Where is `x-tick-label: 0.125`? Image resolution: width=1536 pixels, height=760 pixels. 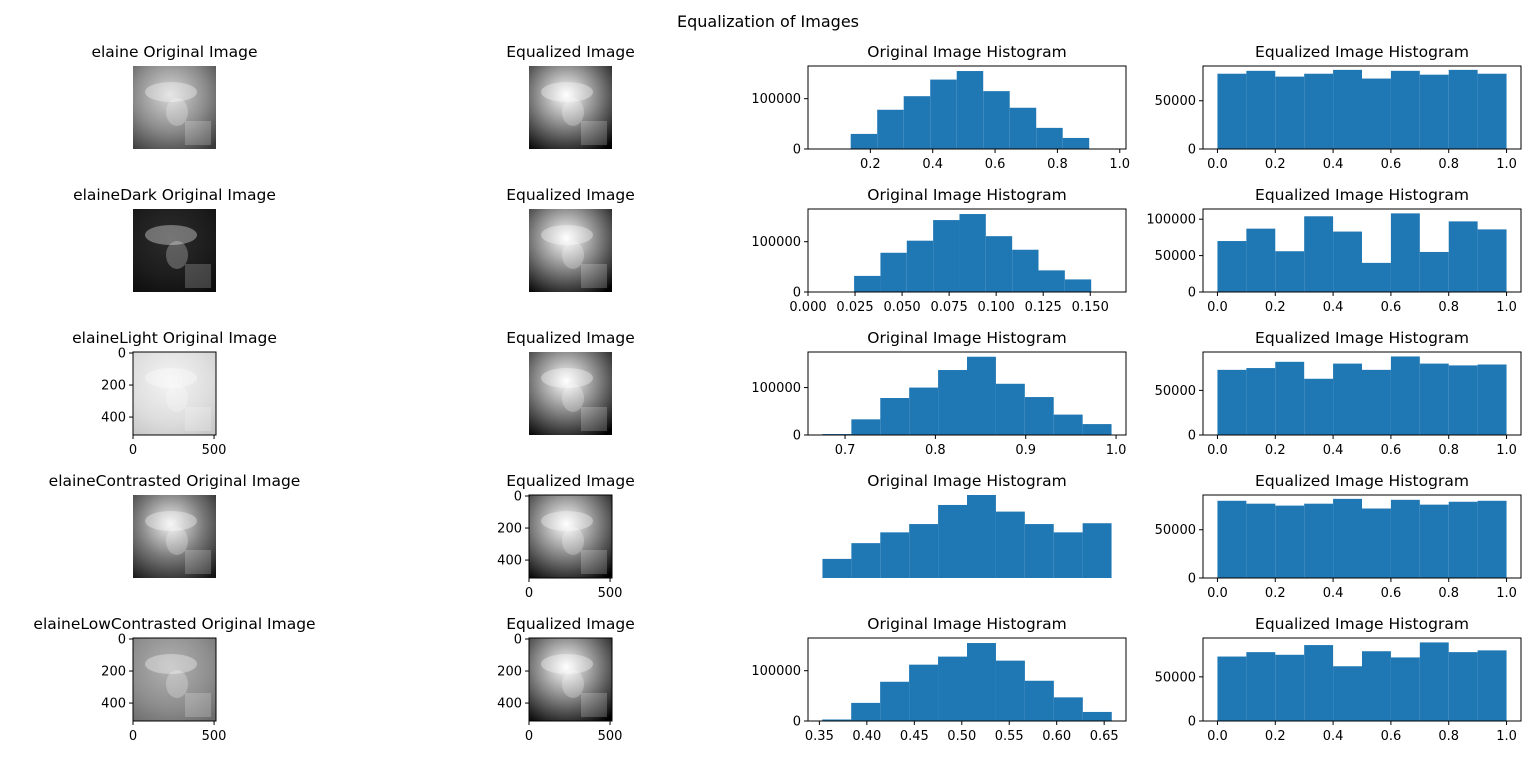
x-tick-label: 0.125 is located at coordinates (1043, 307).